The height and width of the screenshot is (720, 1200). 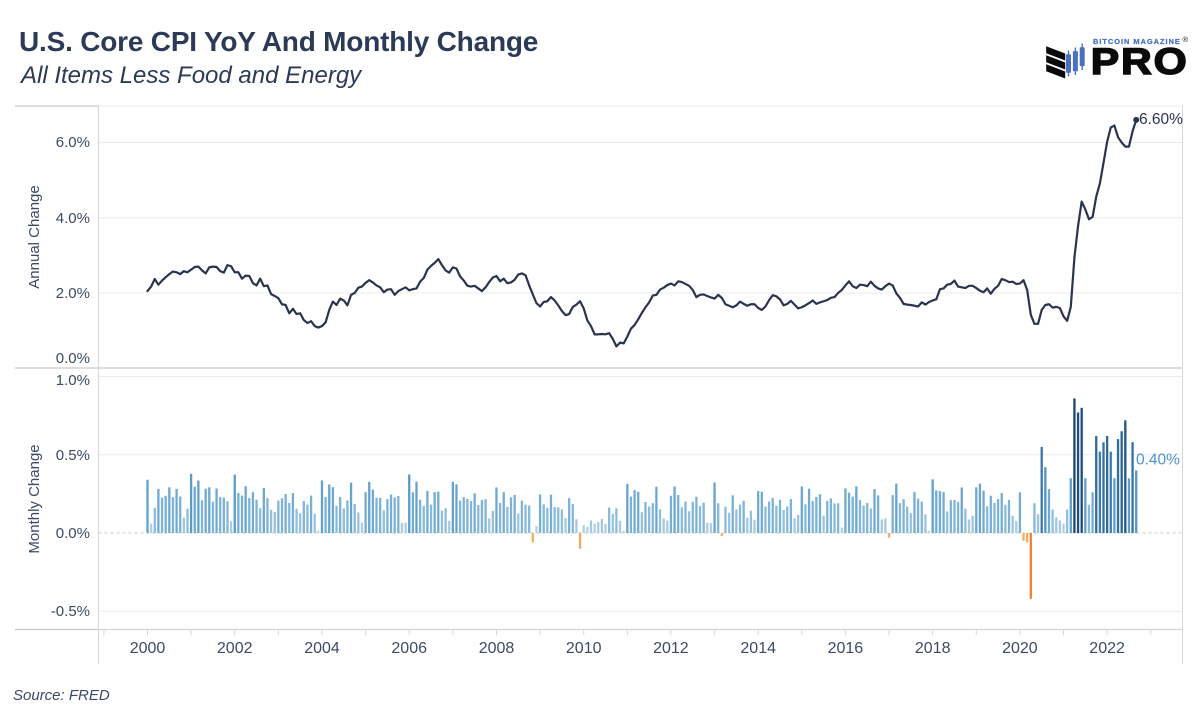 What do you see at coordinates (933, 648) in the screenshot?
I see `svg-text: 2018` at bounding box center [933, 648].